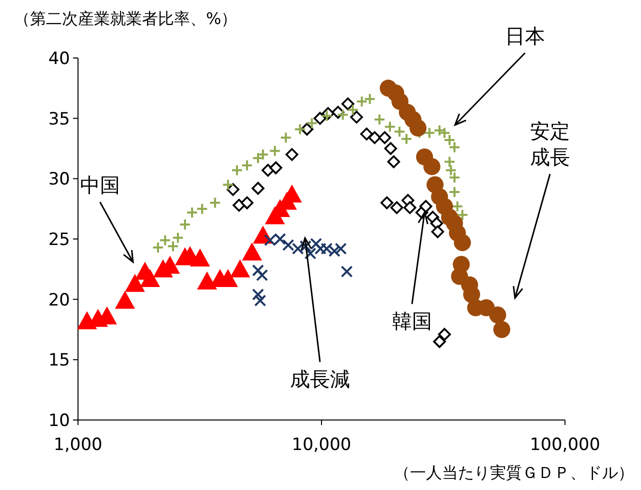 The image size is (641, 490). I want to click on annotation: 中国, so click(100, 185).